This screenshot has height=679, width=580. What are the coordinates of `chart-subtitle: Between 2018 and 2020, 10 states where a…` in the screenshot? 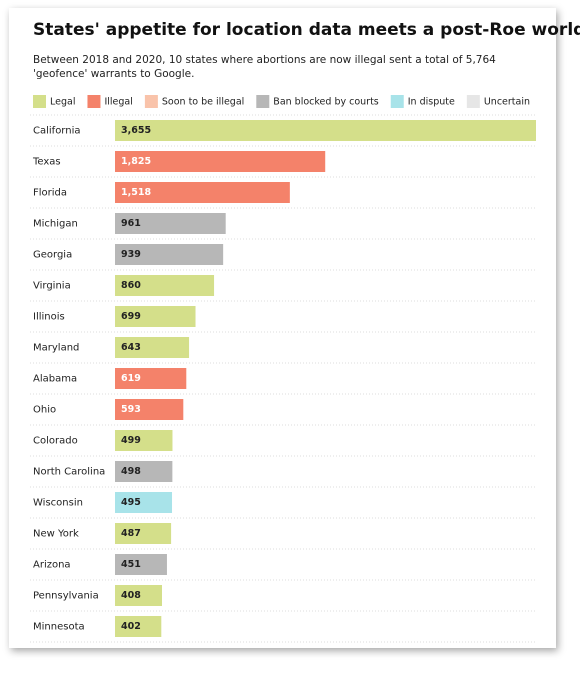 It's located at (264, 67).